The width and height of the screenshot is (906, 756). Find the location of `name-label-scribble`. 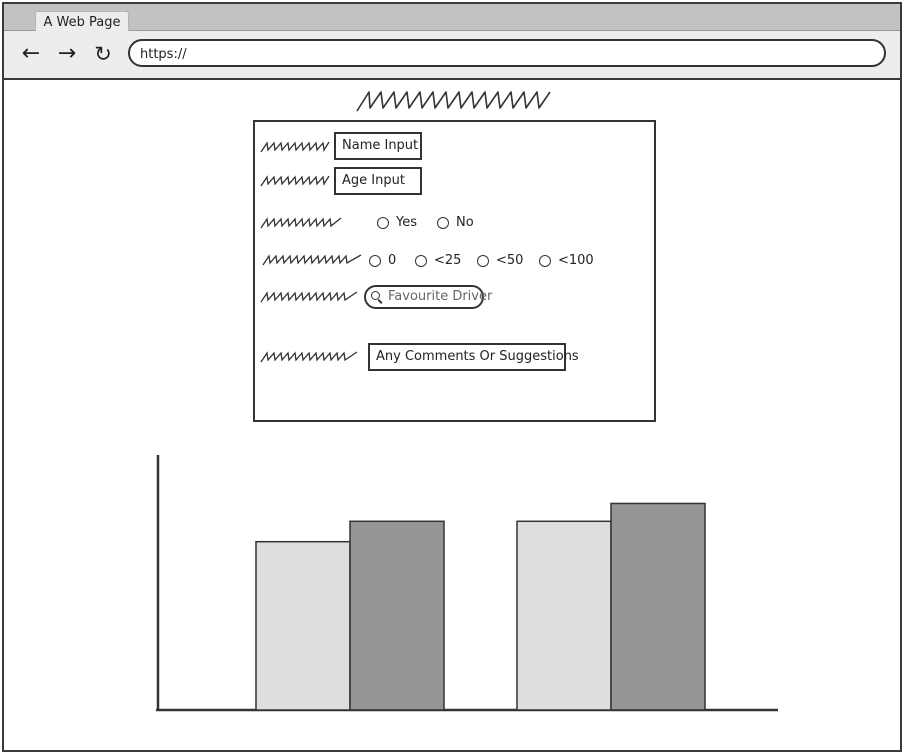

name-label-scribble is located at coordinates (295, 147).